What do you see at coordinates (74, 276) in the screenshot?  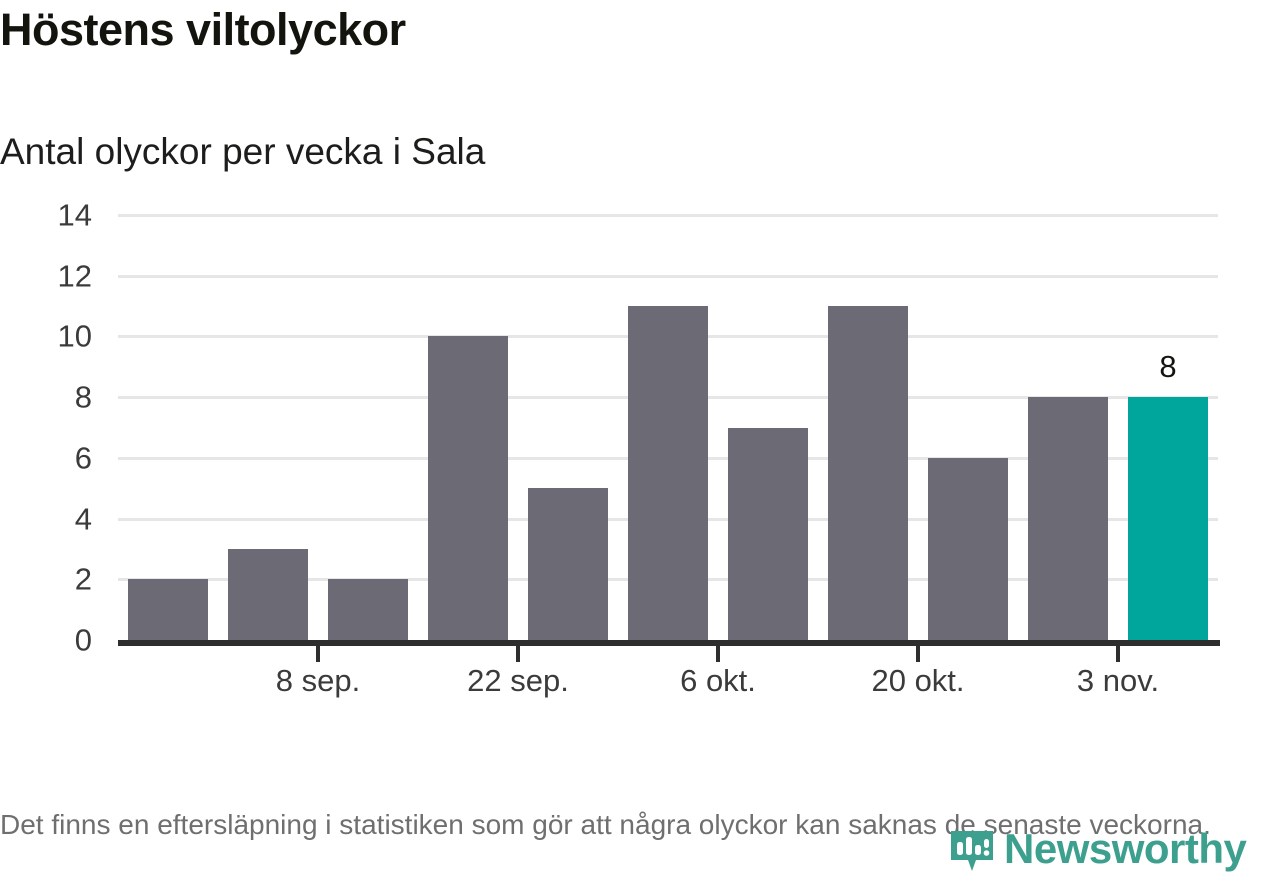 I see `y-axis-tick-label: 12` at bounding box center [74, 276].